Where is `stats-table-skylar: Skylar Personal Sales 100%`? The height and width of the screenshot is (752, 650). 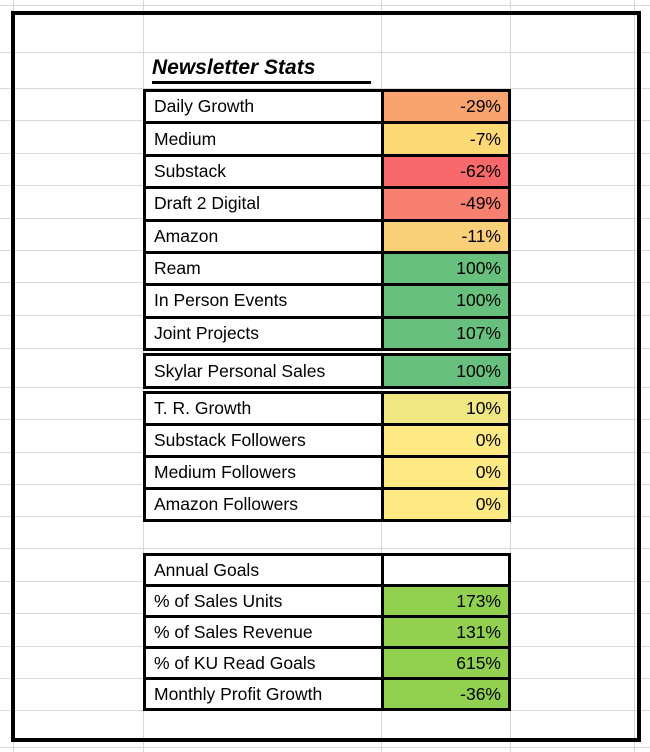
stats-table-skylar: Skylar Personal Sales 100% is located at coordinates (327, 371).